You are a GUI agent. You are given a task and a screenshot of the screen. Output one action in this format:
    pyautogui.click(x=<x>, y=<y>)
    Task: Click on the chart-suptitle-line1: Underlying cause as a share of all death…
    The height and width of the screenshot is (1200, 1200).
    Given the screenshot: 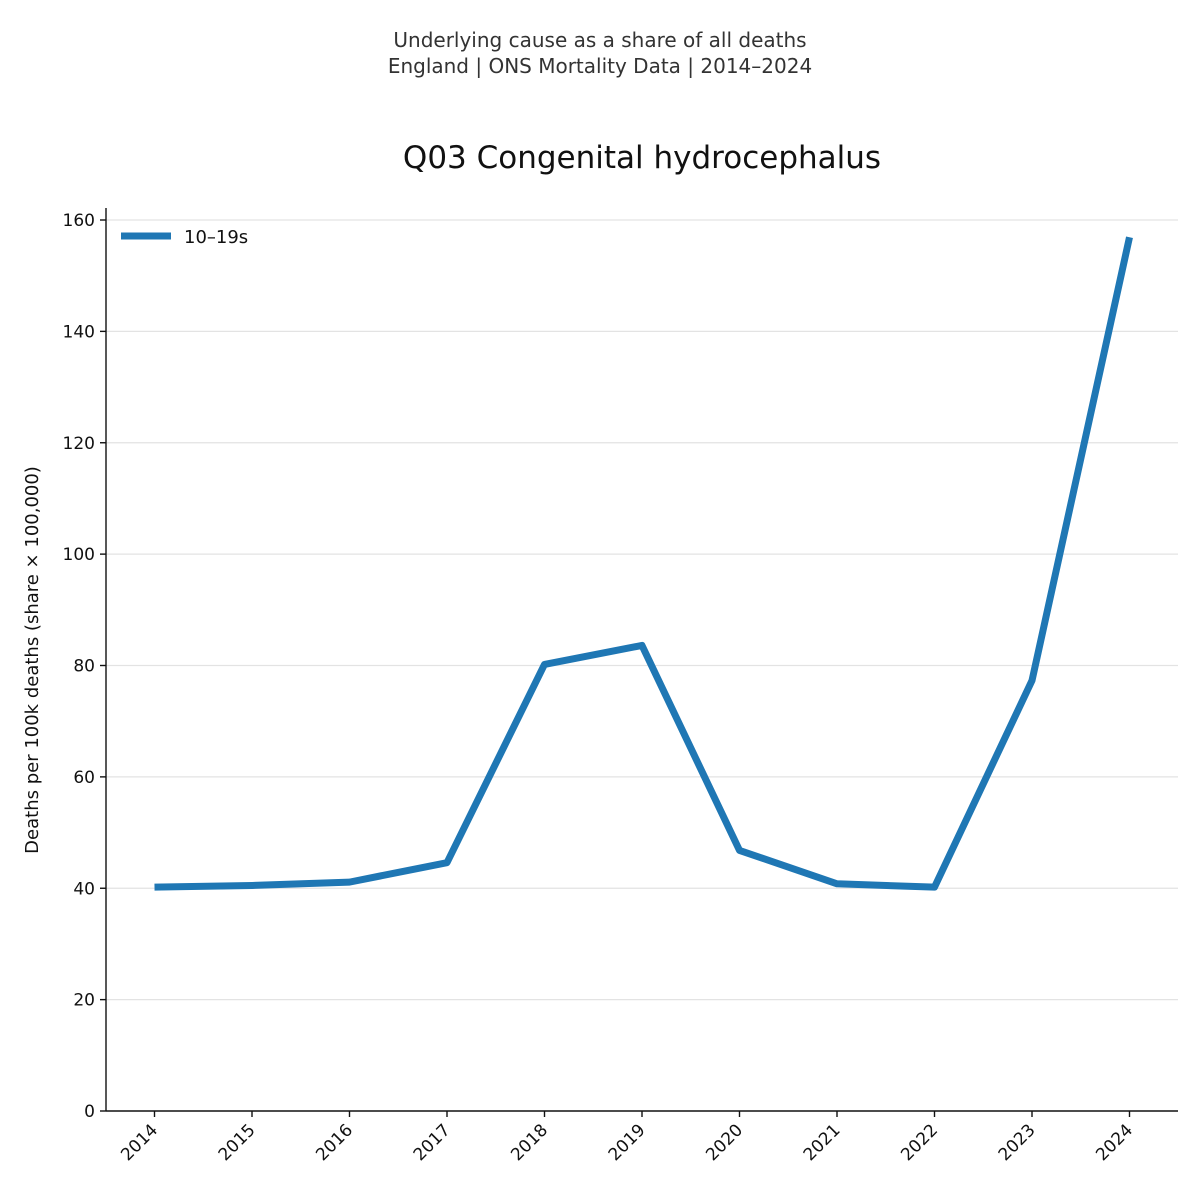 What is the action you would take?
    pyautogui.click(x=599, y=40)
    